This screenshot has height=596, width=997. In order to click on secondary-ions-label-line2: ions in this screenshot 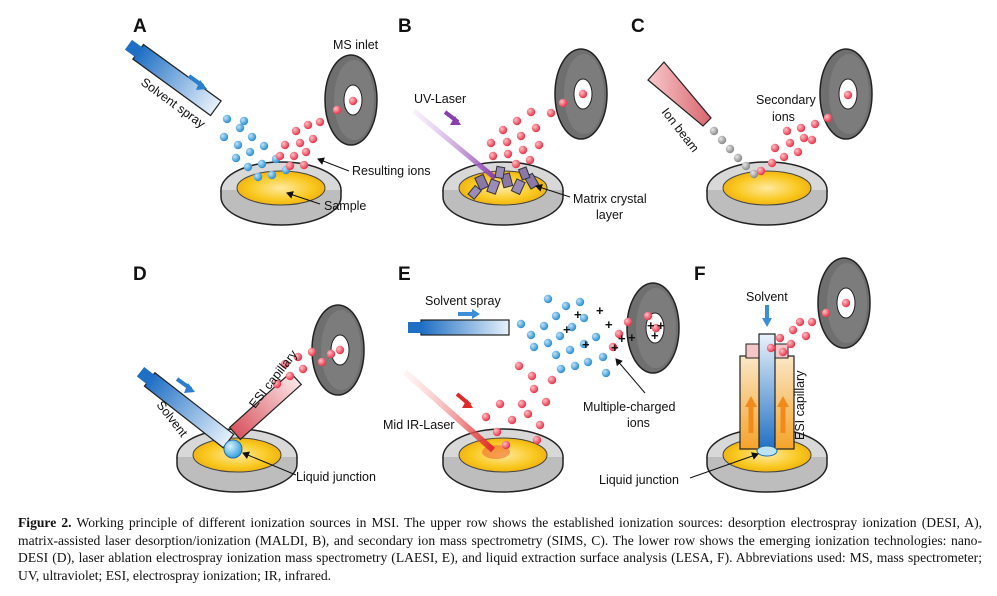, I will do `click(783, 117)`.